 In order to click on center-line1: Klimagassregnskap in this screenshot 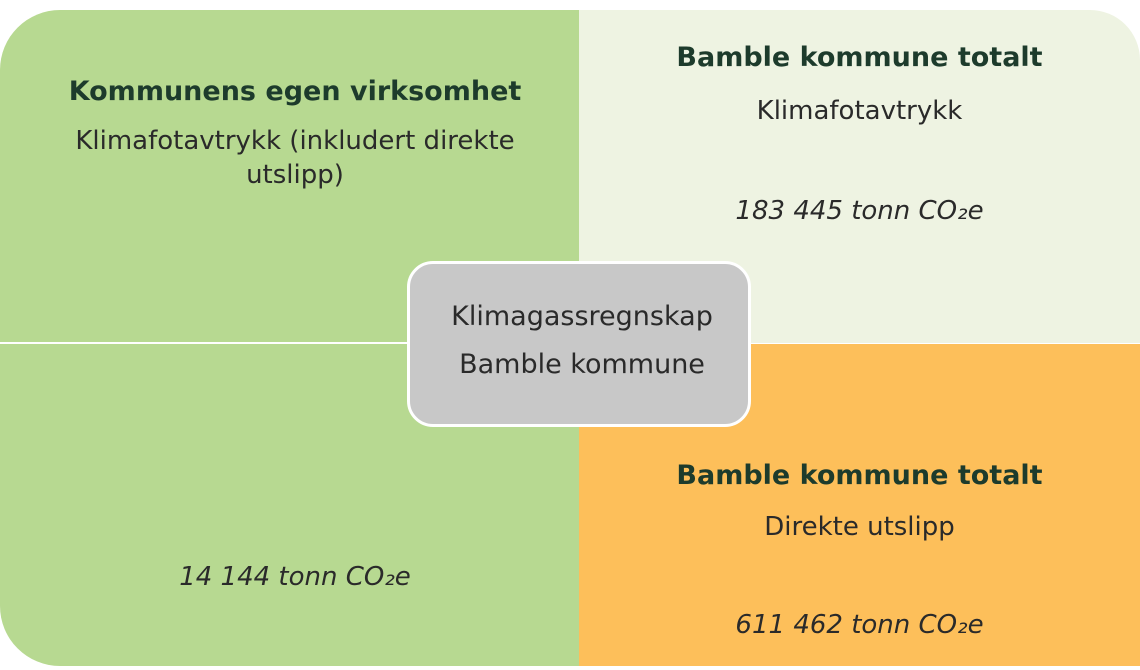, I will do `click(582, 316)`.